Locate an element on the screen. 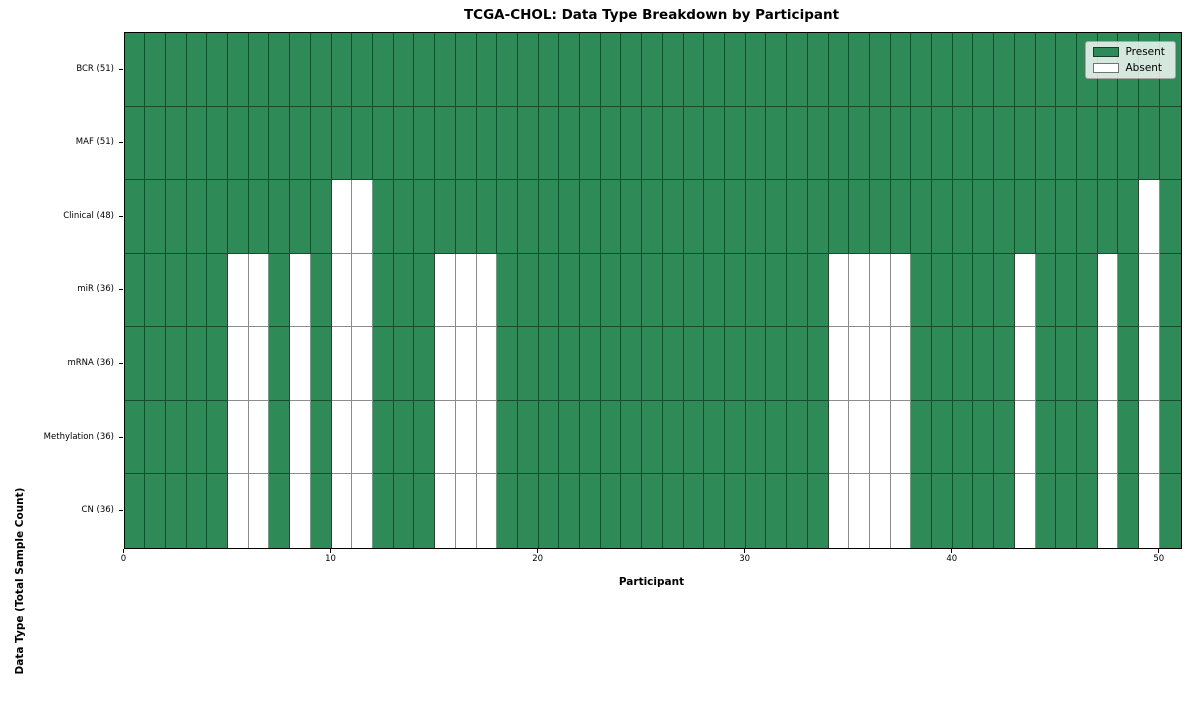  cell-row4-p5 is located at coordinates (238, 364).